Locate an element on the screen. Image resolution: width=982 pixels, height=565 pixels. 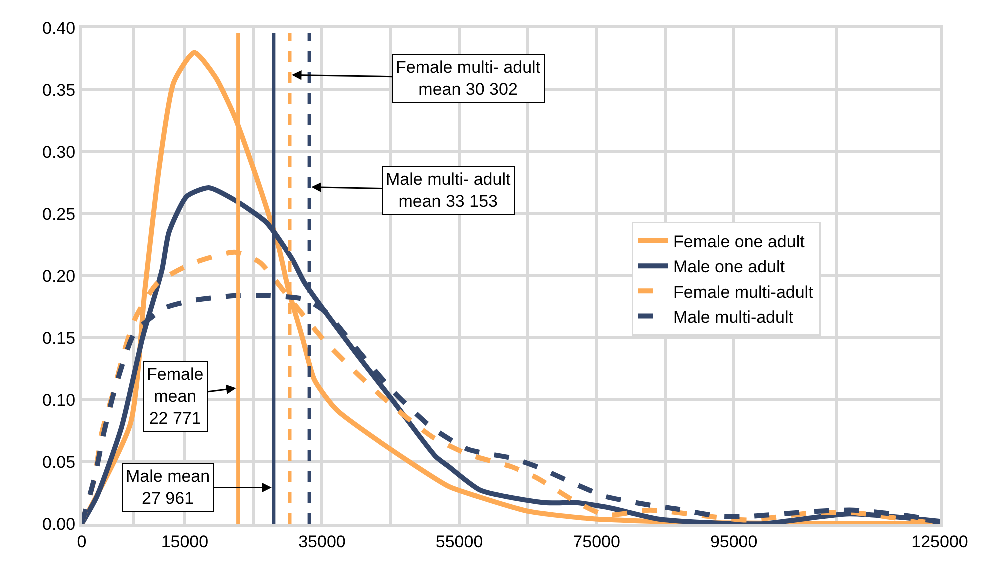
y-tick-label: 0.35 is located at coordinates (59, 90).